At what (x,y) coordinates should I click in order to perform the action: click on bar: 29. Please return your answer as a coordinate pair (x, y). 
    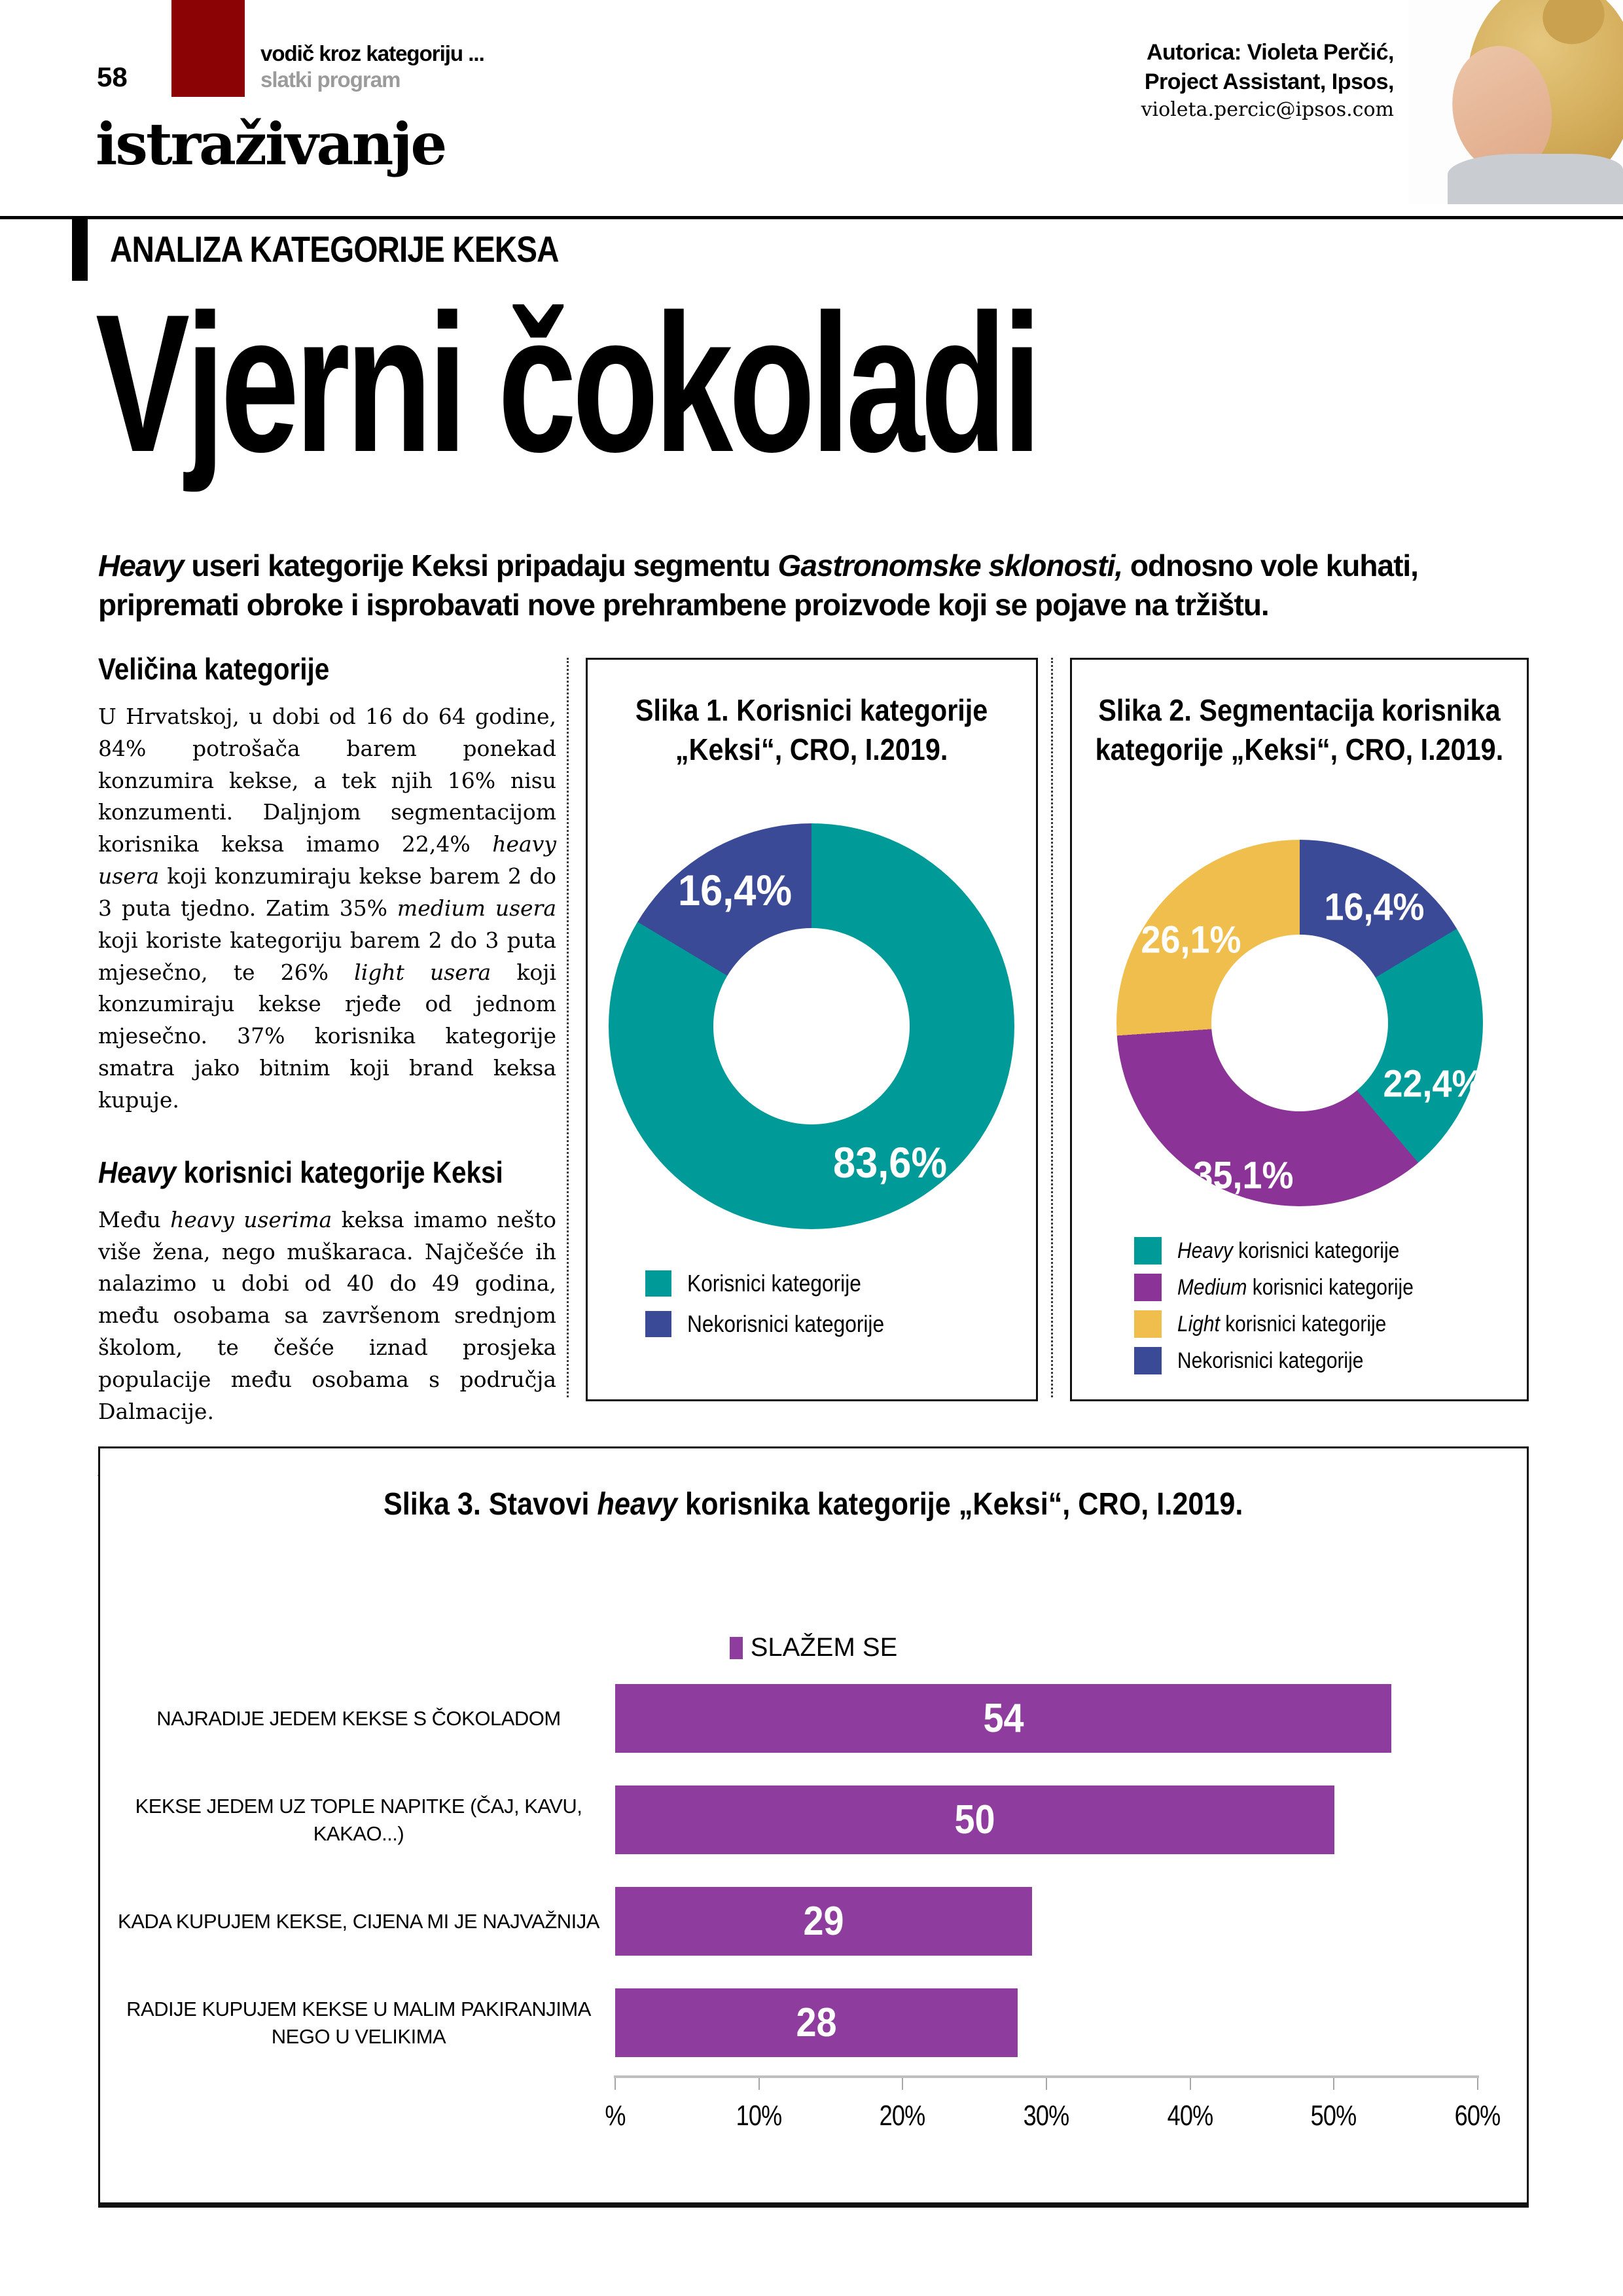
    Looking at the image, I should click on (824, 1921).